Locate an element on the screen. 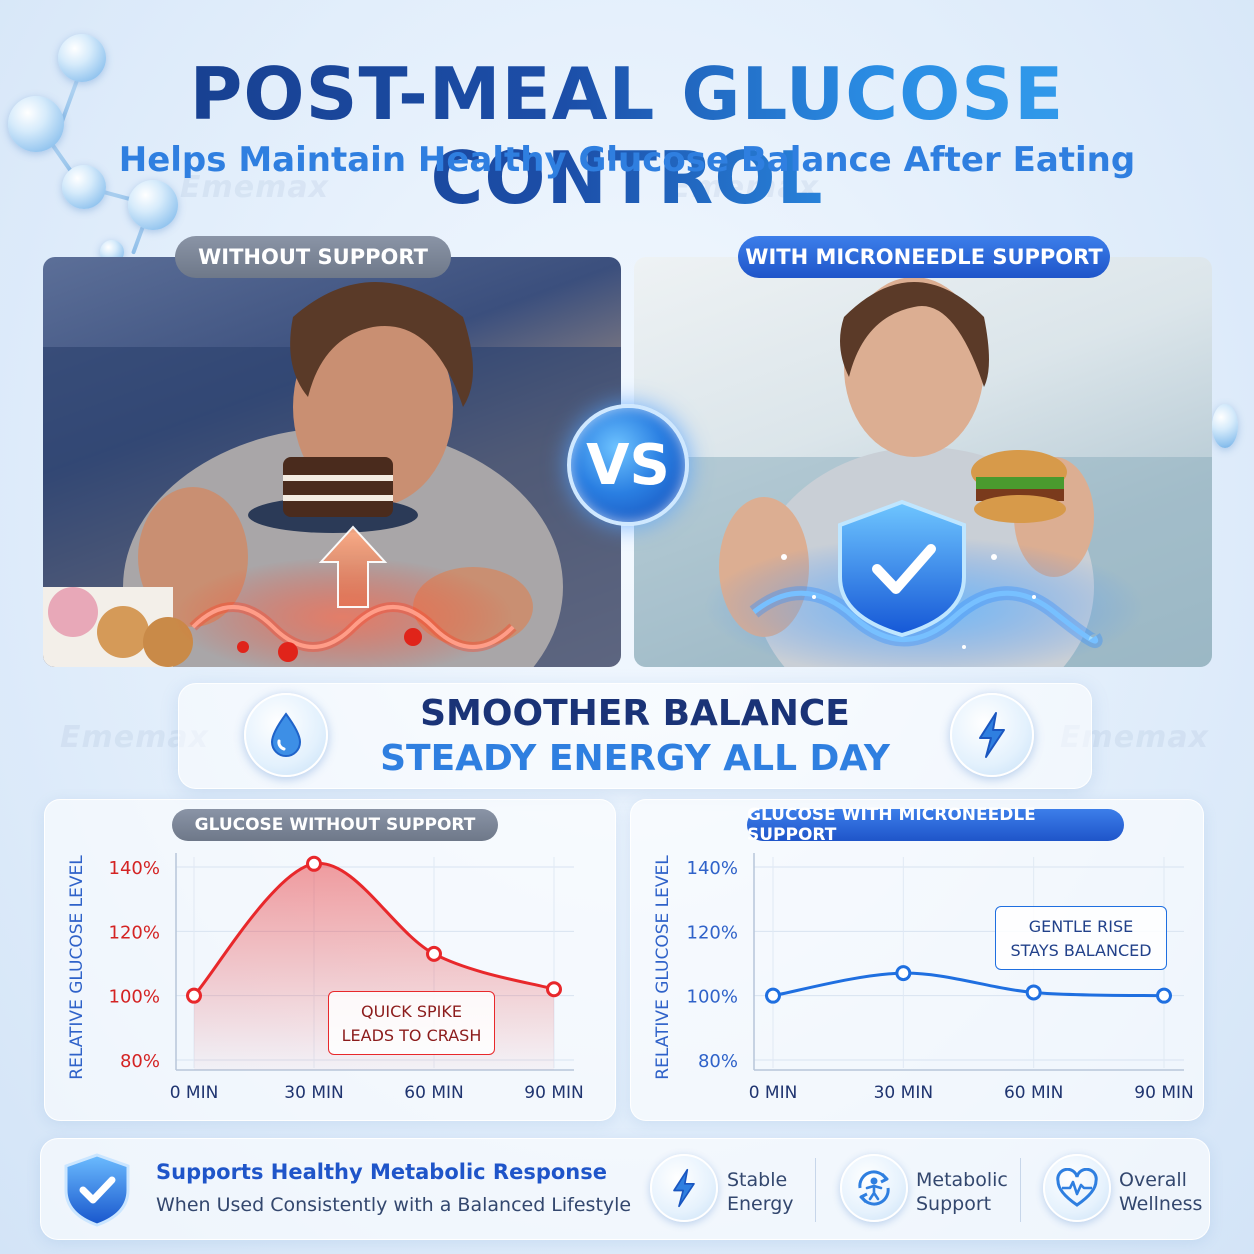 The width and height of the screenshot is (1254, 1254). page-title: POST-MEAL GLUCOSE CONTROL is located at coordinates (627, 136).